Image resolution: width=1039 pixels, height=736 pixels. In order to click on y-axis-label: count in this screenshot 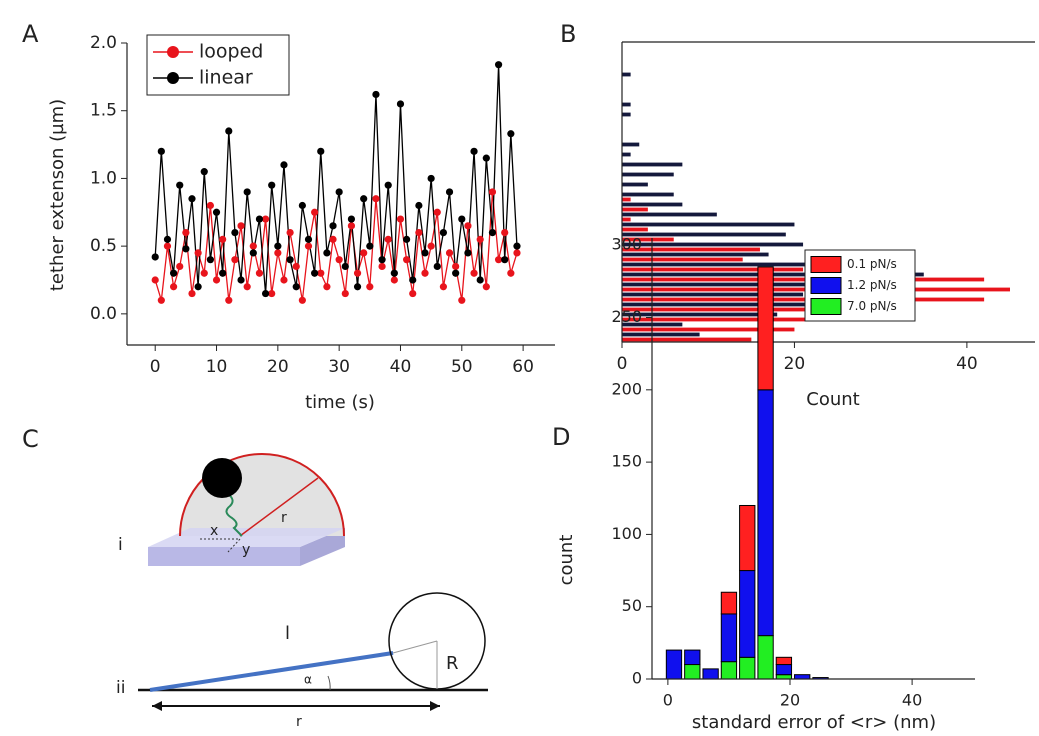, I will do `click(566, 560)`.